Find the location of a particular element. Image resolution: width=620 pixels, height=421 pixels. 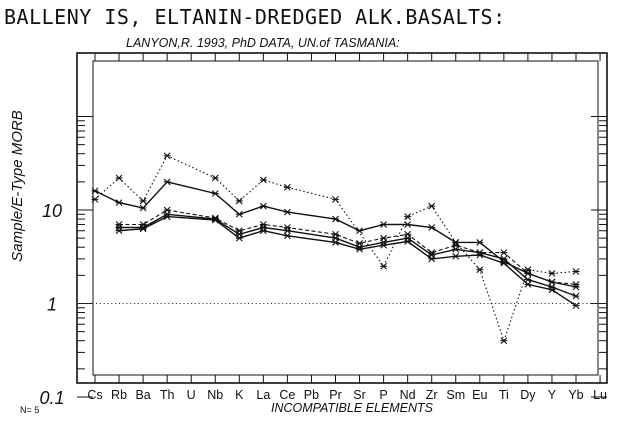

series-group is located at coordinates (347, 247).